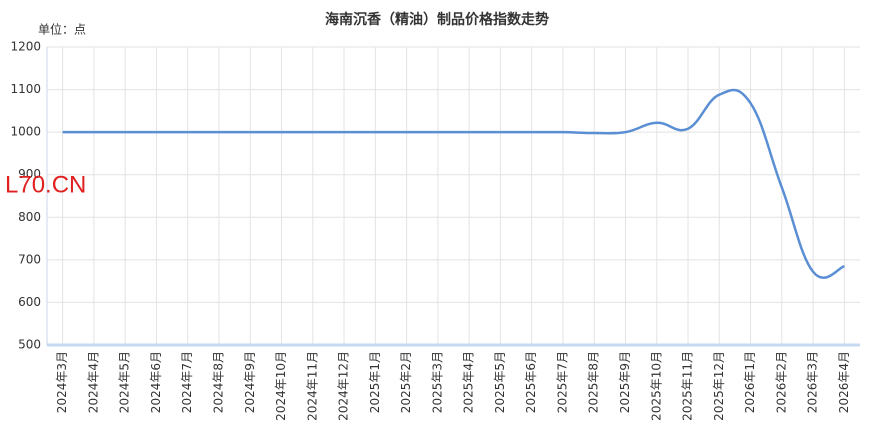 The height and width of the screenshot is (431, 875). What do you see at coordinates (29, 302) in the screenshot?
I see `y-tick-label: 600` at bounding box center [29, 302].